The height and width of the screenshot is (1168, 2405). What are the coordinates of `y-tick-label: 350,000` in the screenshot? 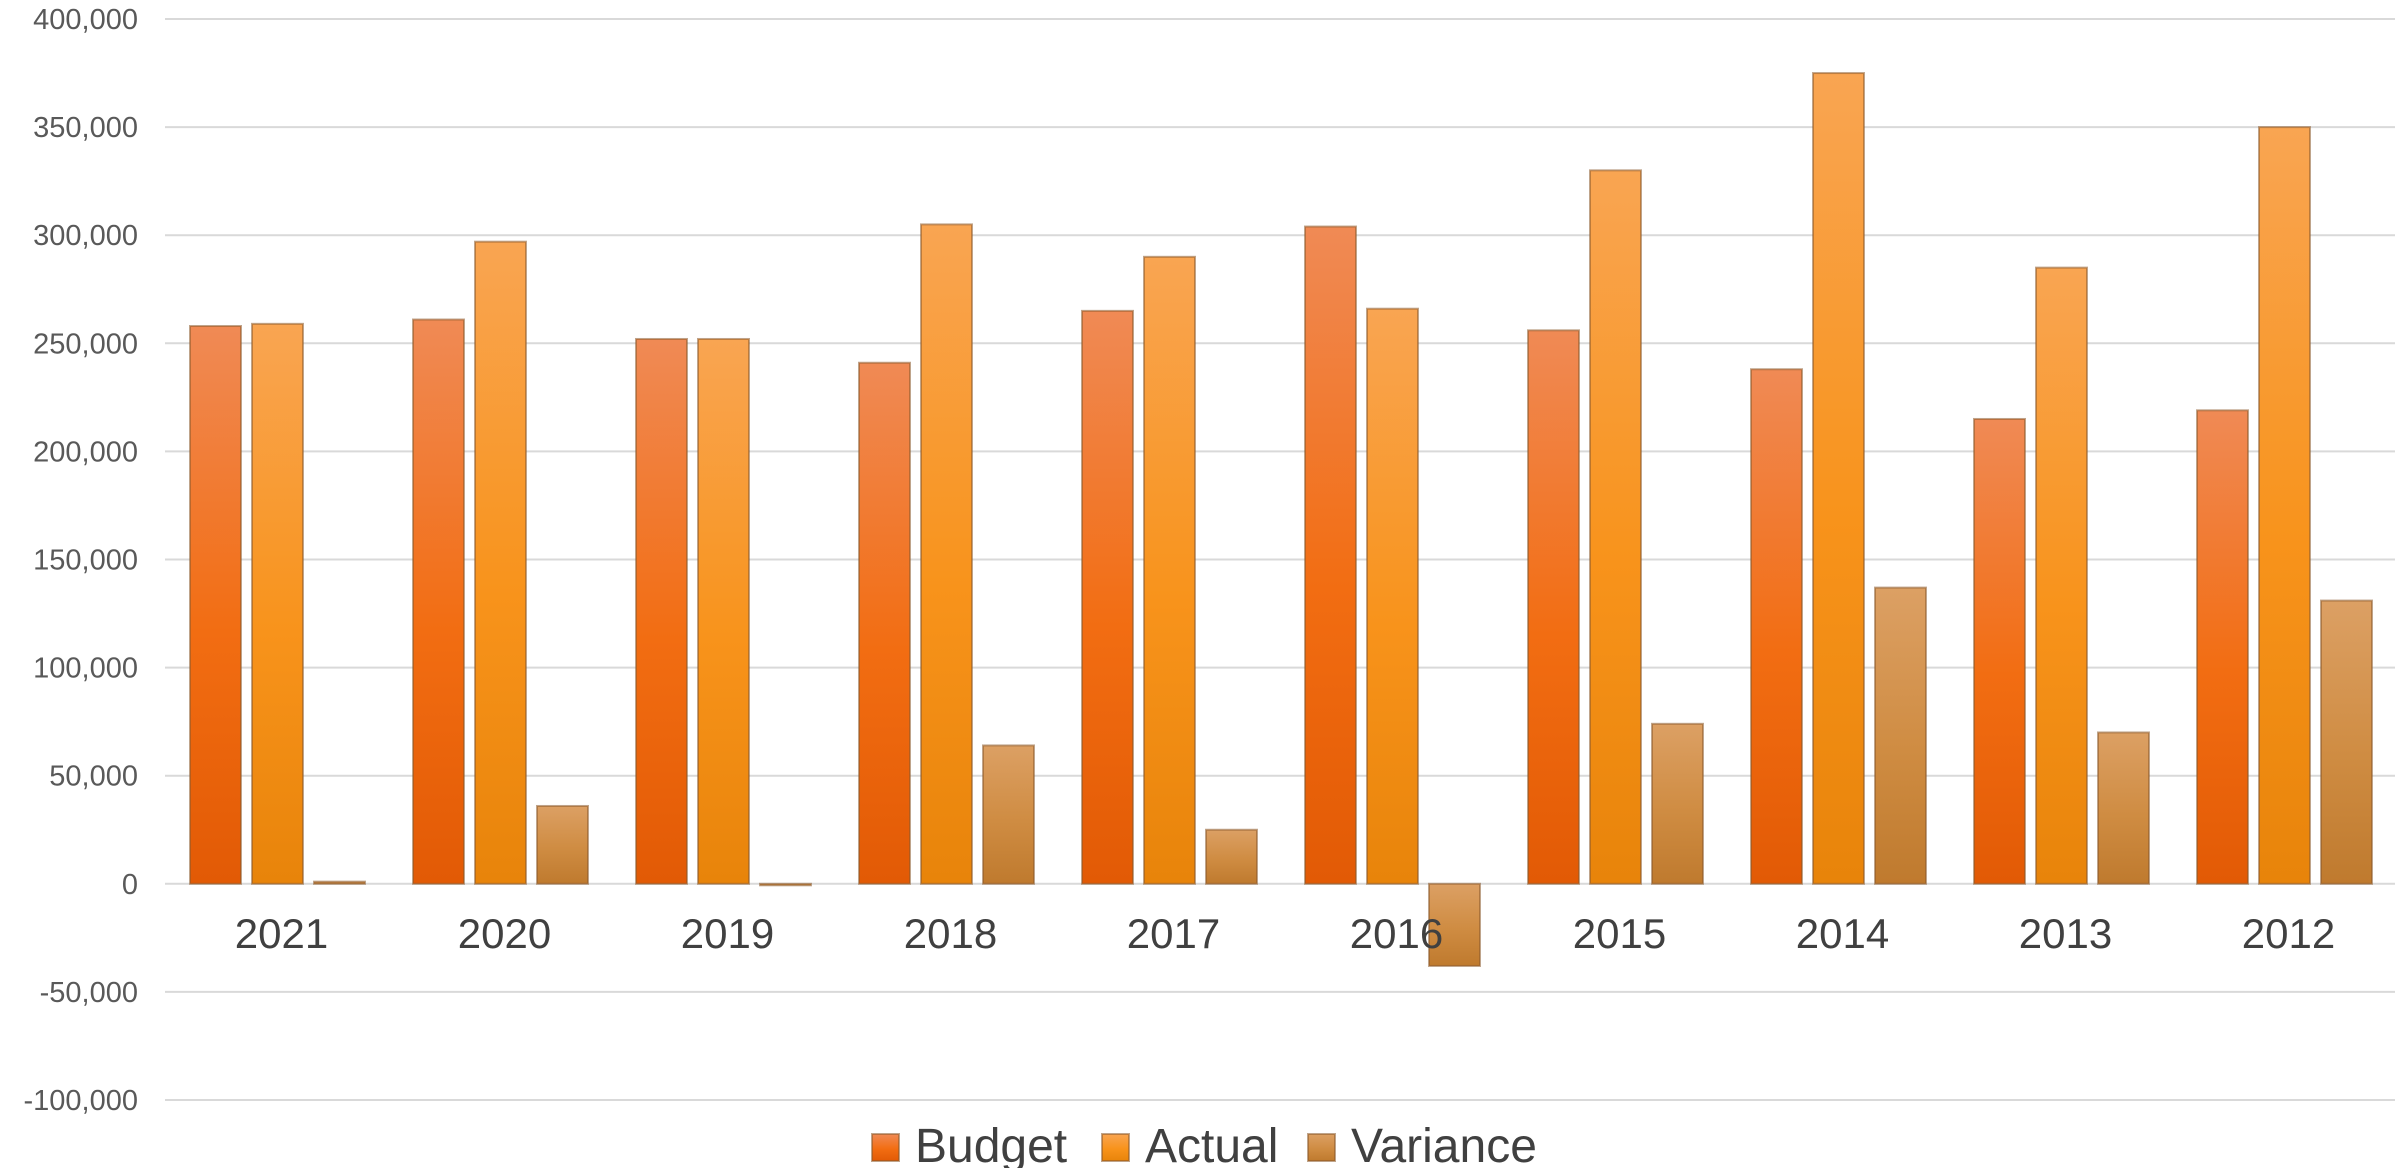 It's located at (85, 128).